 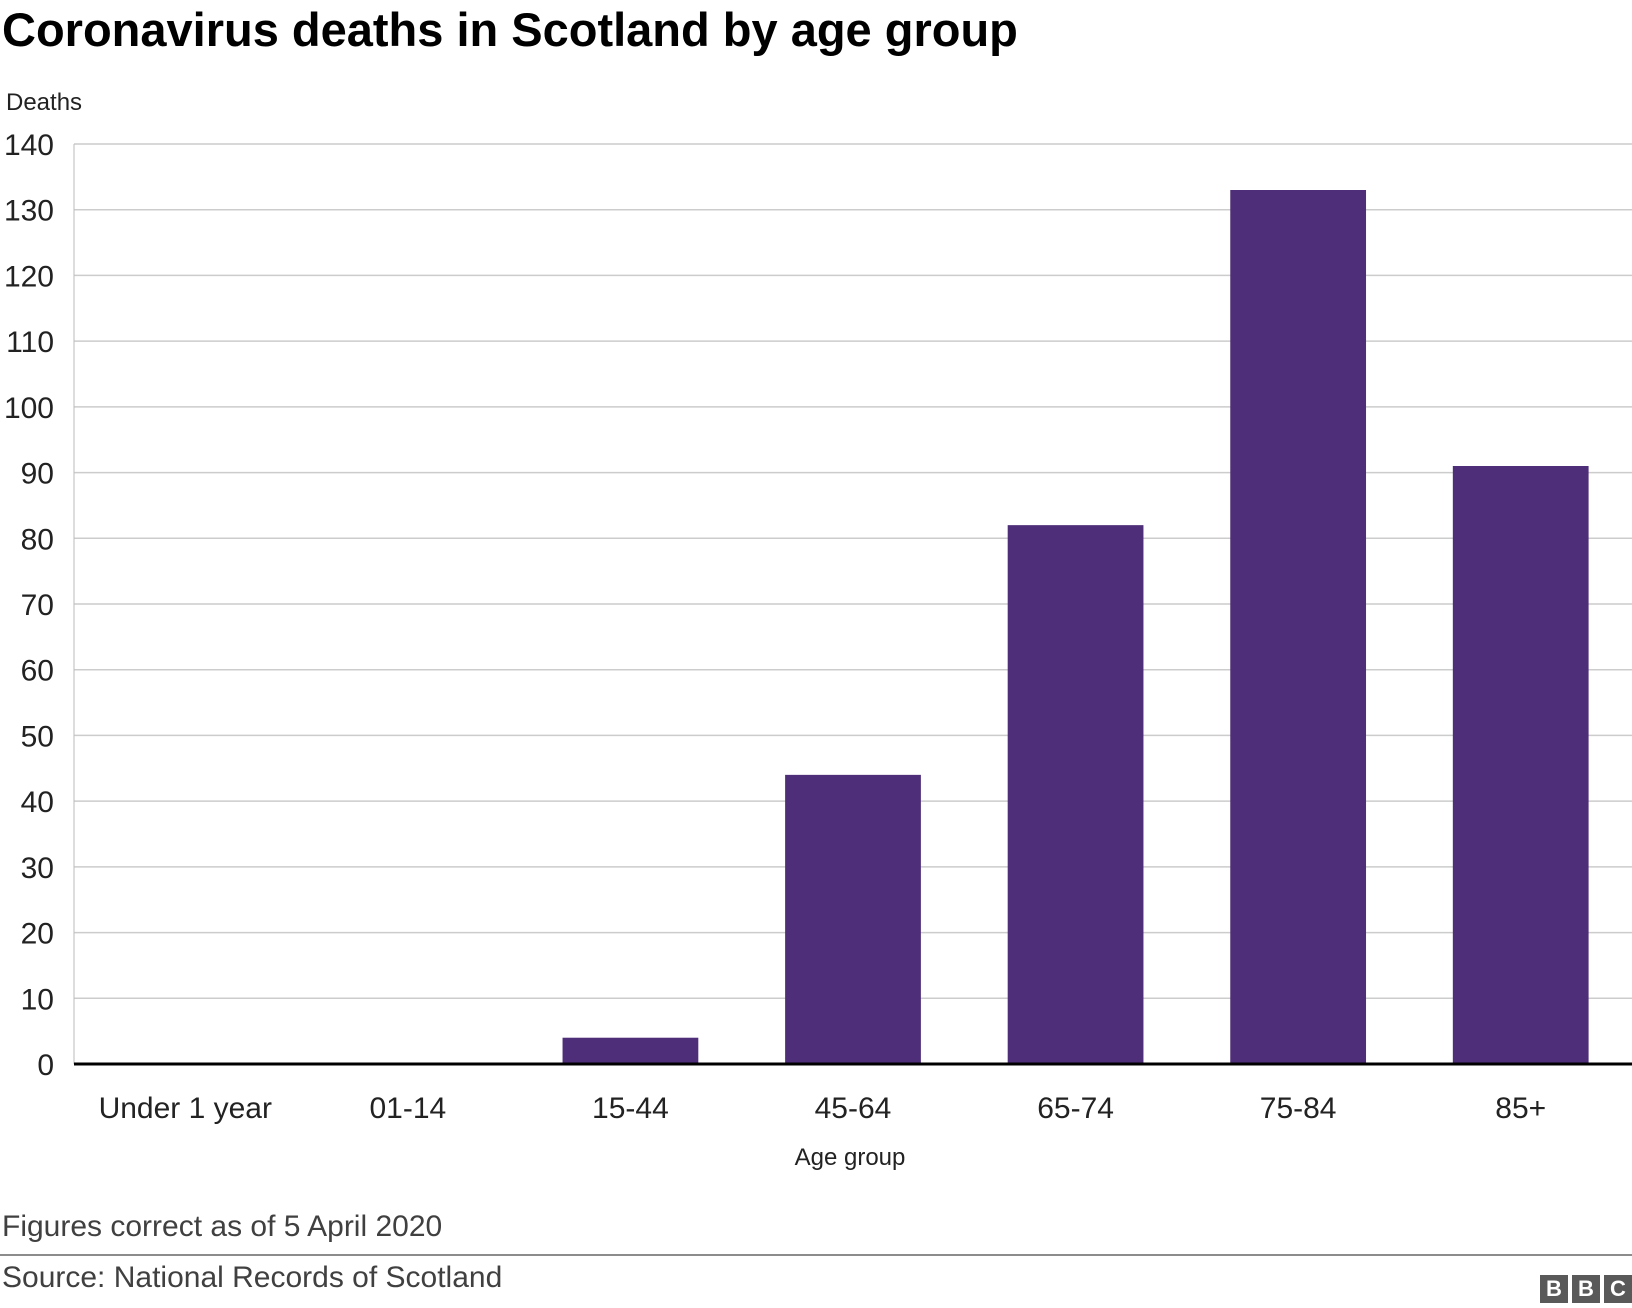 I want to click on y-tick-label: 20, so click(x=37, y=934).